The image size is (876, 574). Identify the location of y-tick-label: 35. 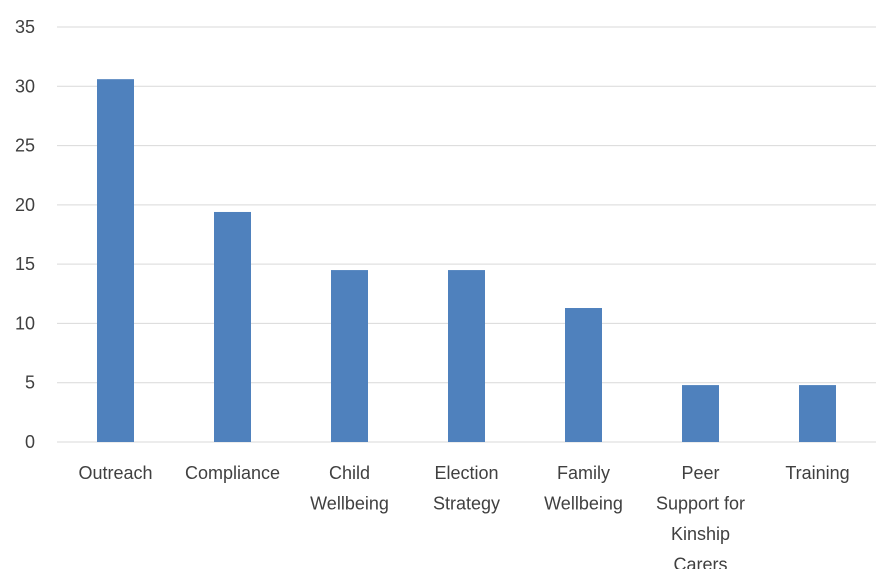
(25, 27).